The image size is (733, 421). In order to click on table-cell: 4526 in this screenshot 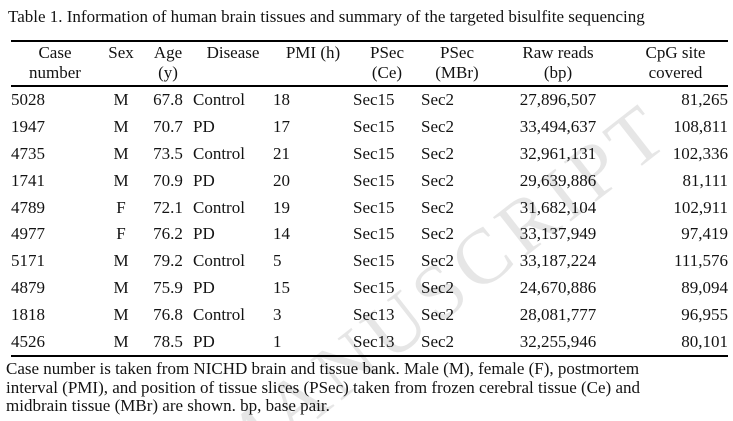, I will do `click(55, 342)`.